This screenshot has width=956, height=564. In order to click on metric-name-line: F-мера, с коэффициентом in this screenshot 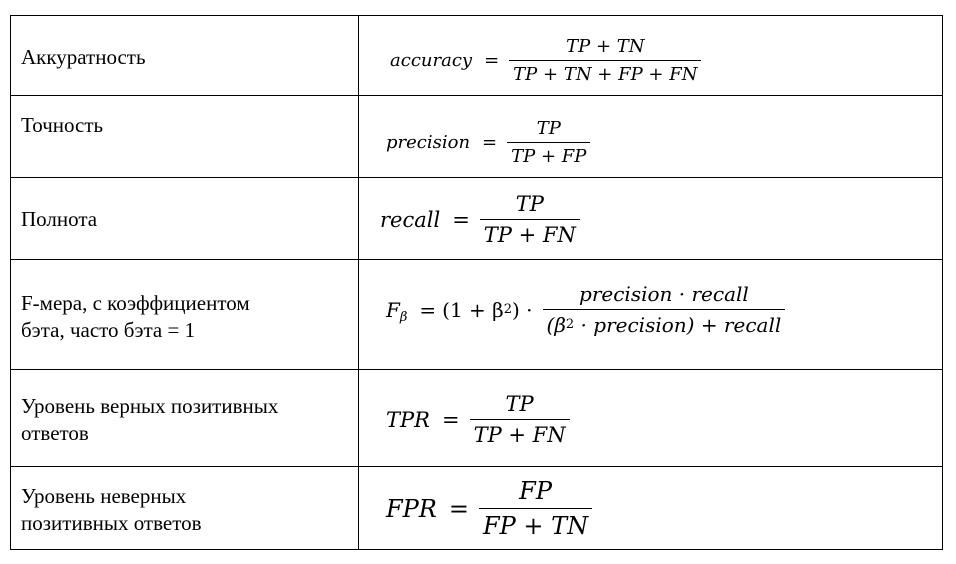, I will do `click(135, 303)`.